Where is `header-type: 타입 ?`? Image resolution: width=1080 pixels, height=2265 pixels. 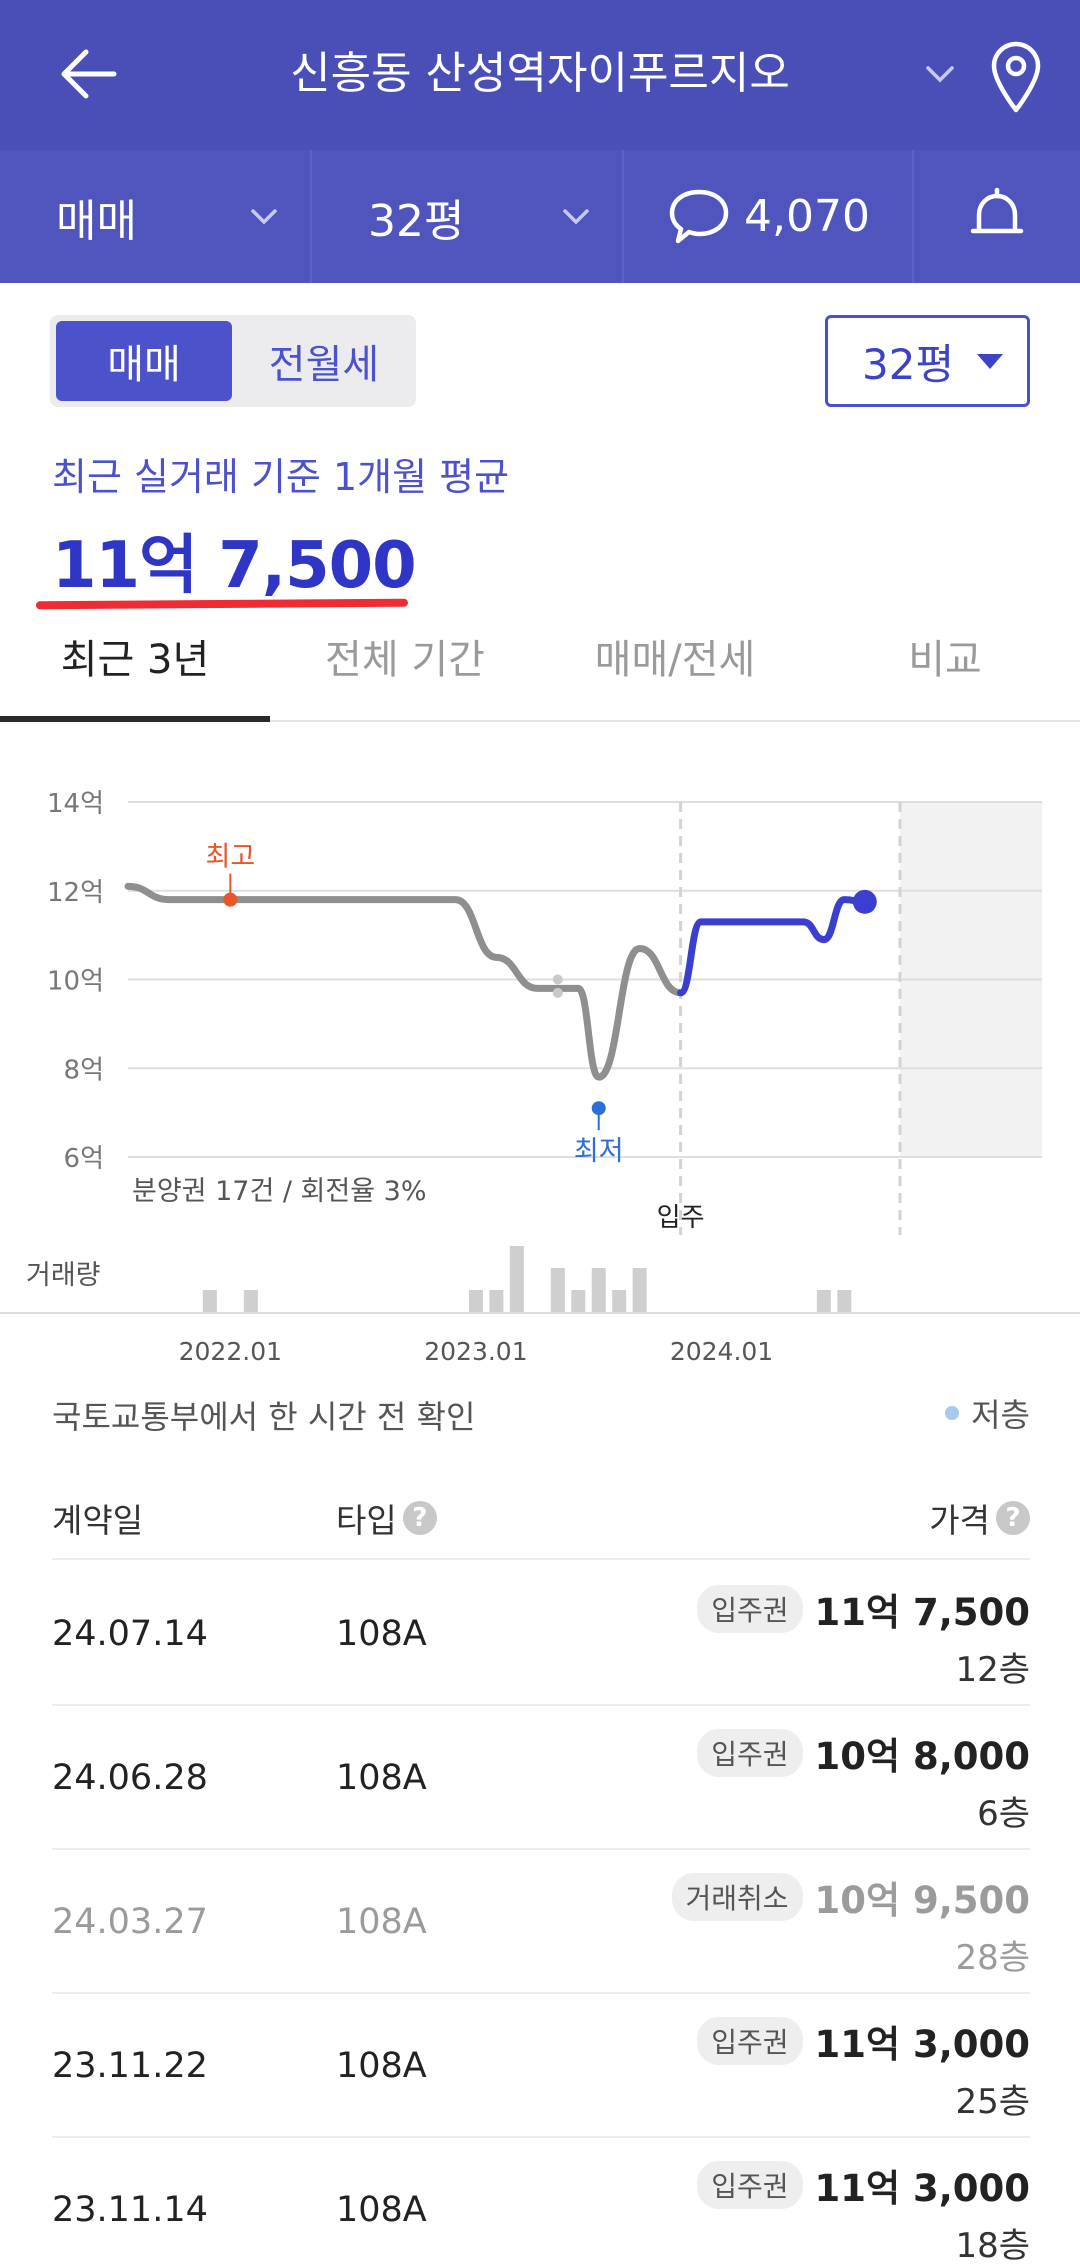
header-type: 타입 ? is located at coordinates (386, 1518).